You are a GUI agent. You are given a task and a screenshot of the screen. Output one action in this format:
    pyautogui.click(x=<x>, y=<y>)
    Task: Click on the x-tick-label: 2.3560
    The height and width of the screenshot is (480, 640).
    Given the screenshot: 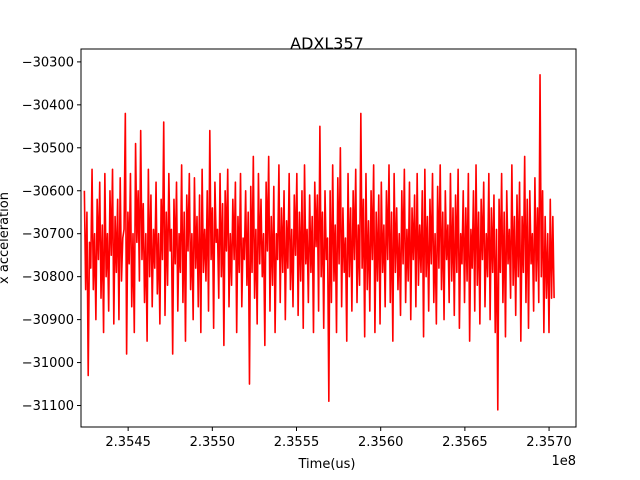 What is the action you would take?
    pyautogui.click(x=381, y=442)
    